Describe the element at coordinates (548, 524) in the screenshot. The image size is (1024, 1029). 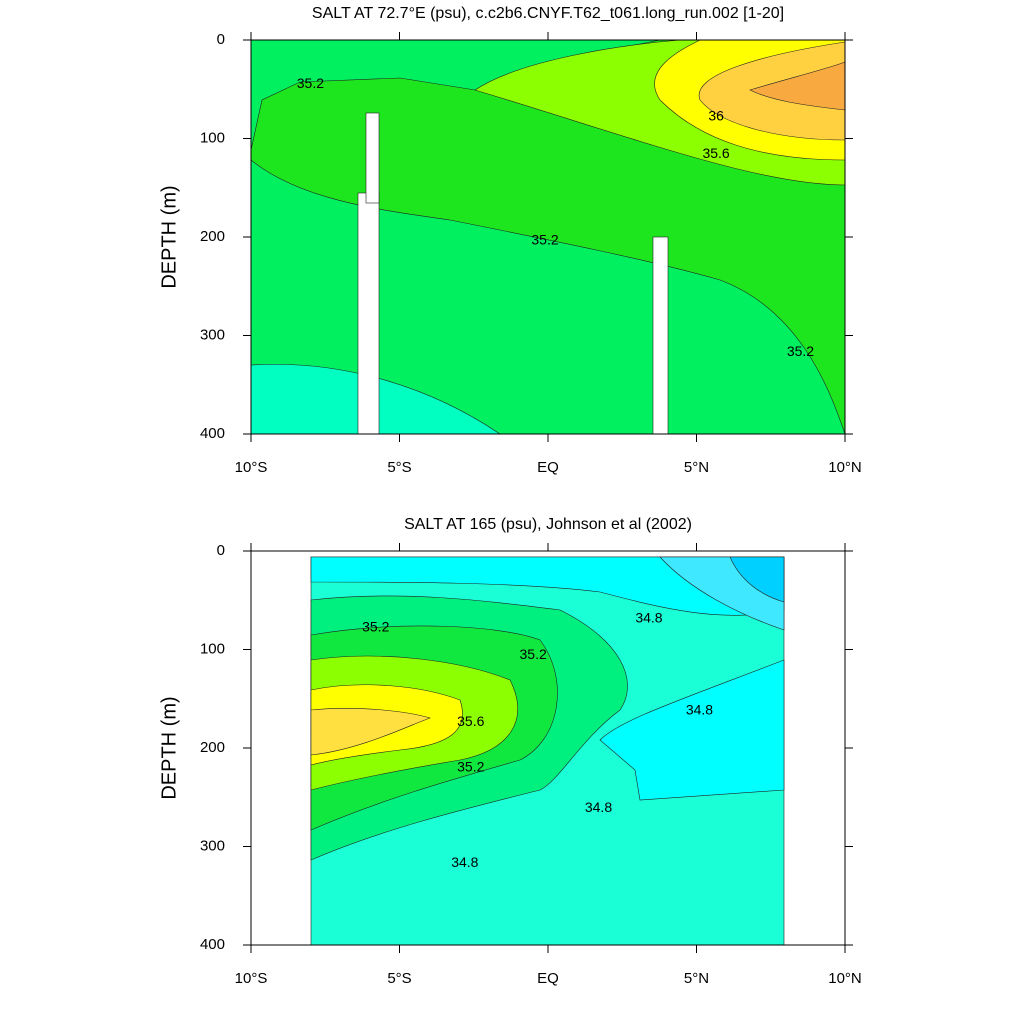
I see `chart-title: SALT AT 165 (psu), Johnson et al (2002)` at that location.